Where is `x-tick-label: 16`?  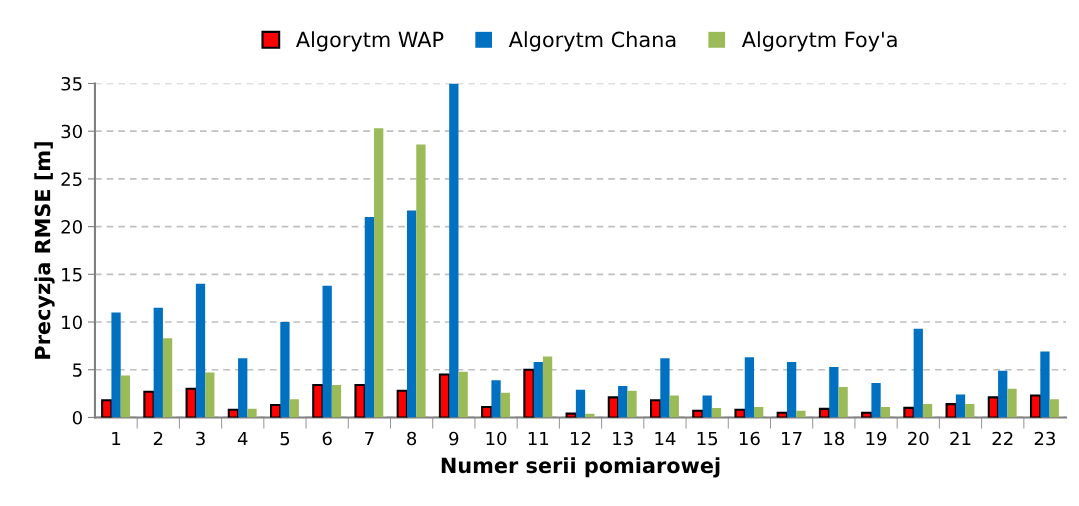
x-tick-label: 16 is located at coordinates (749, 438).